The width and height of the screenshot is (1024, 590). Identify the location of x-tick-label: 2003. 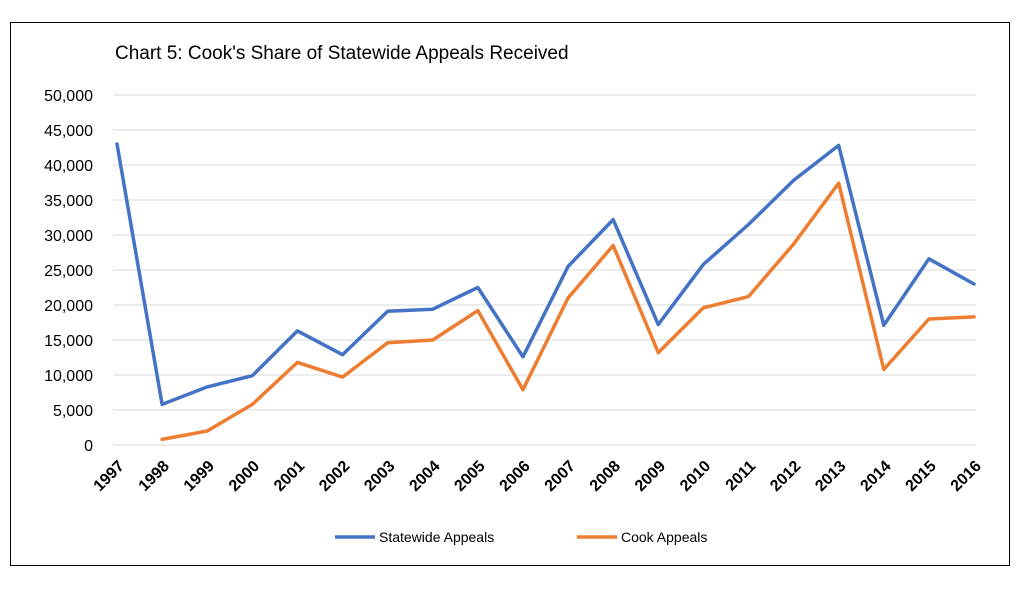
(379, 476).